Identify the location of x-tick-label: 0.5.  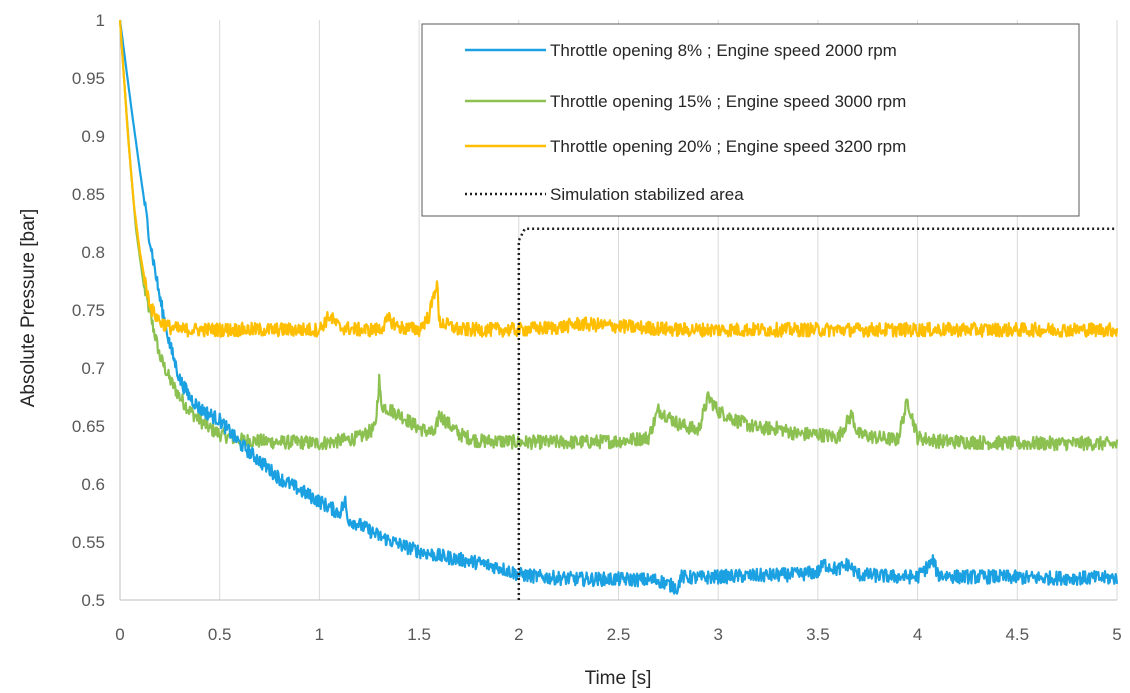
(220, 634).